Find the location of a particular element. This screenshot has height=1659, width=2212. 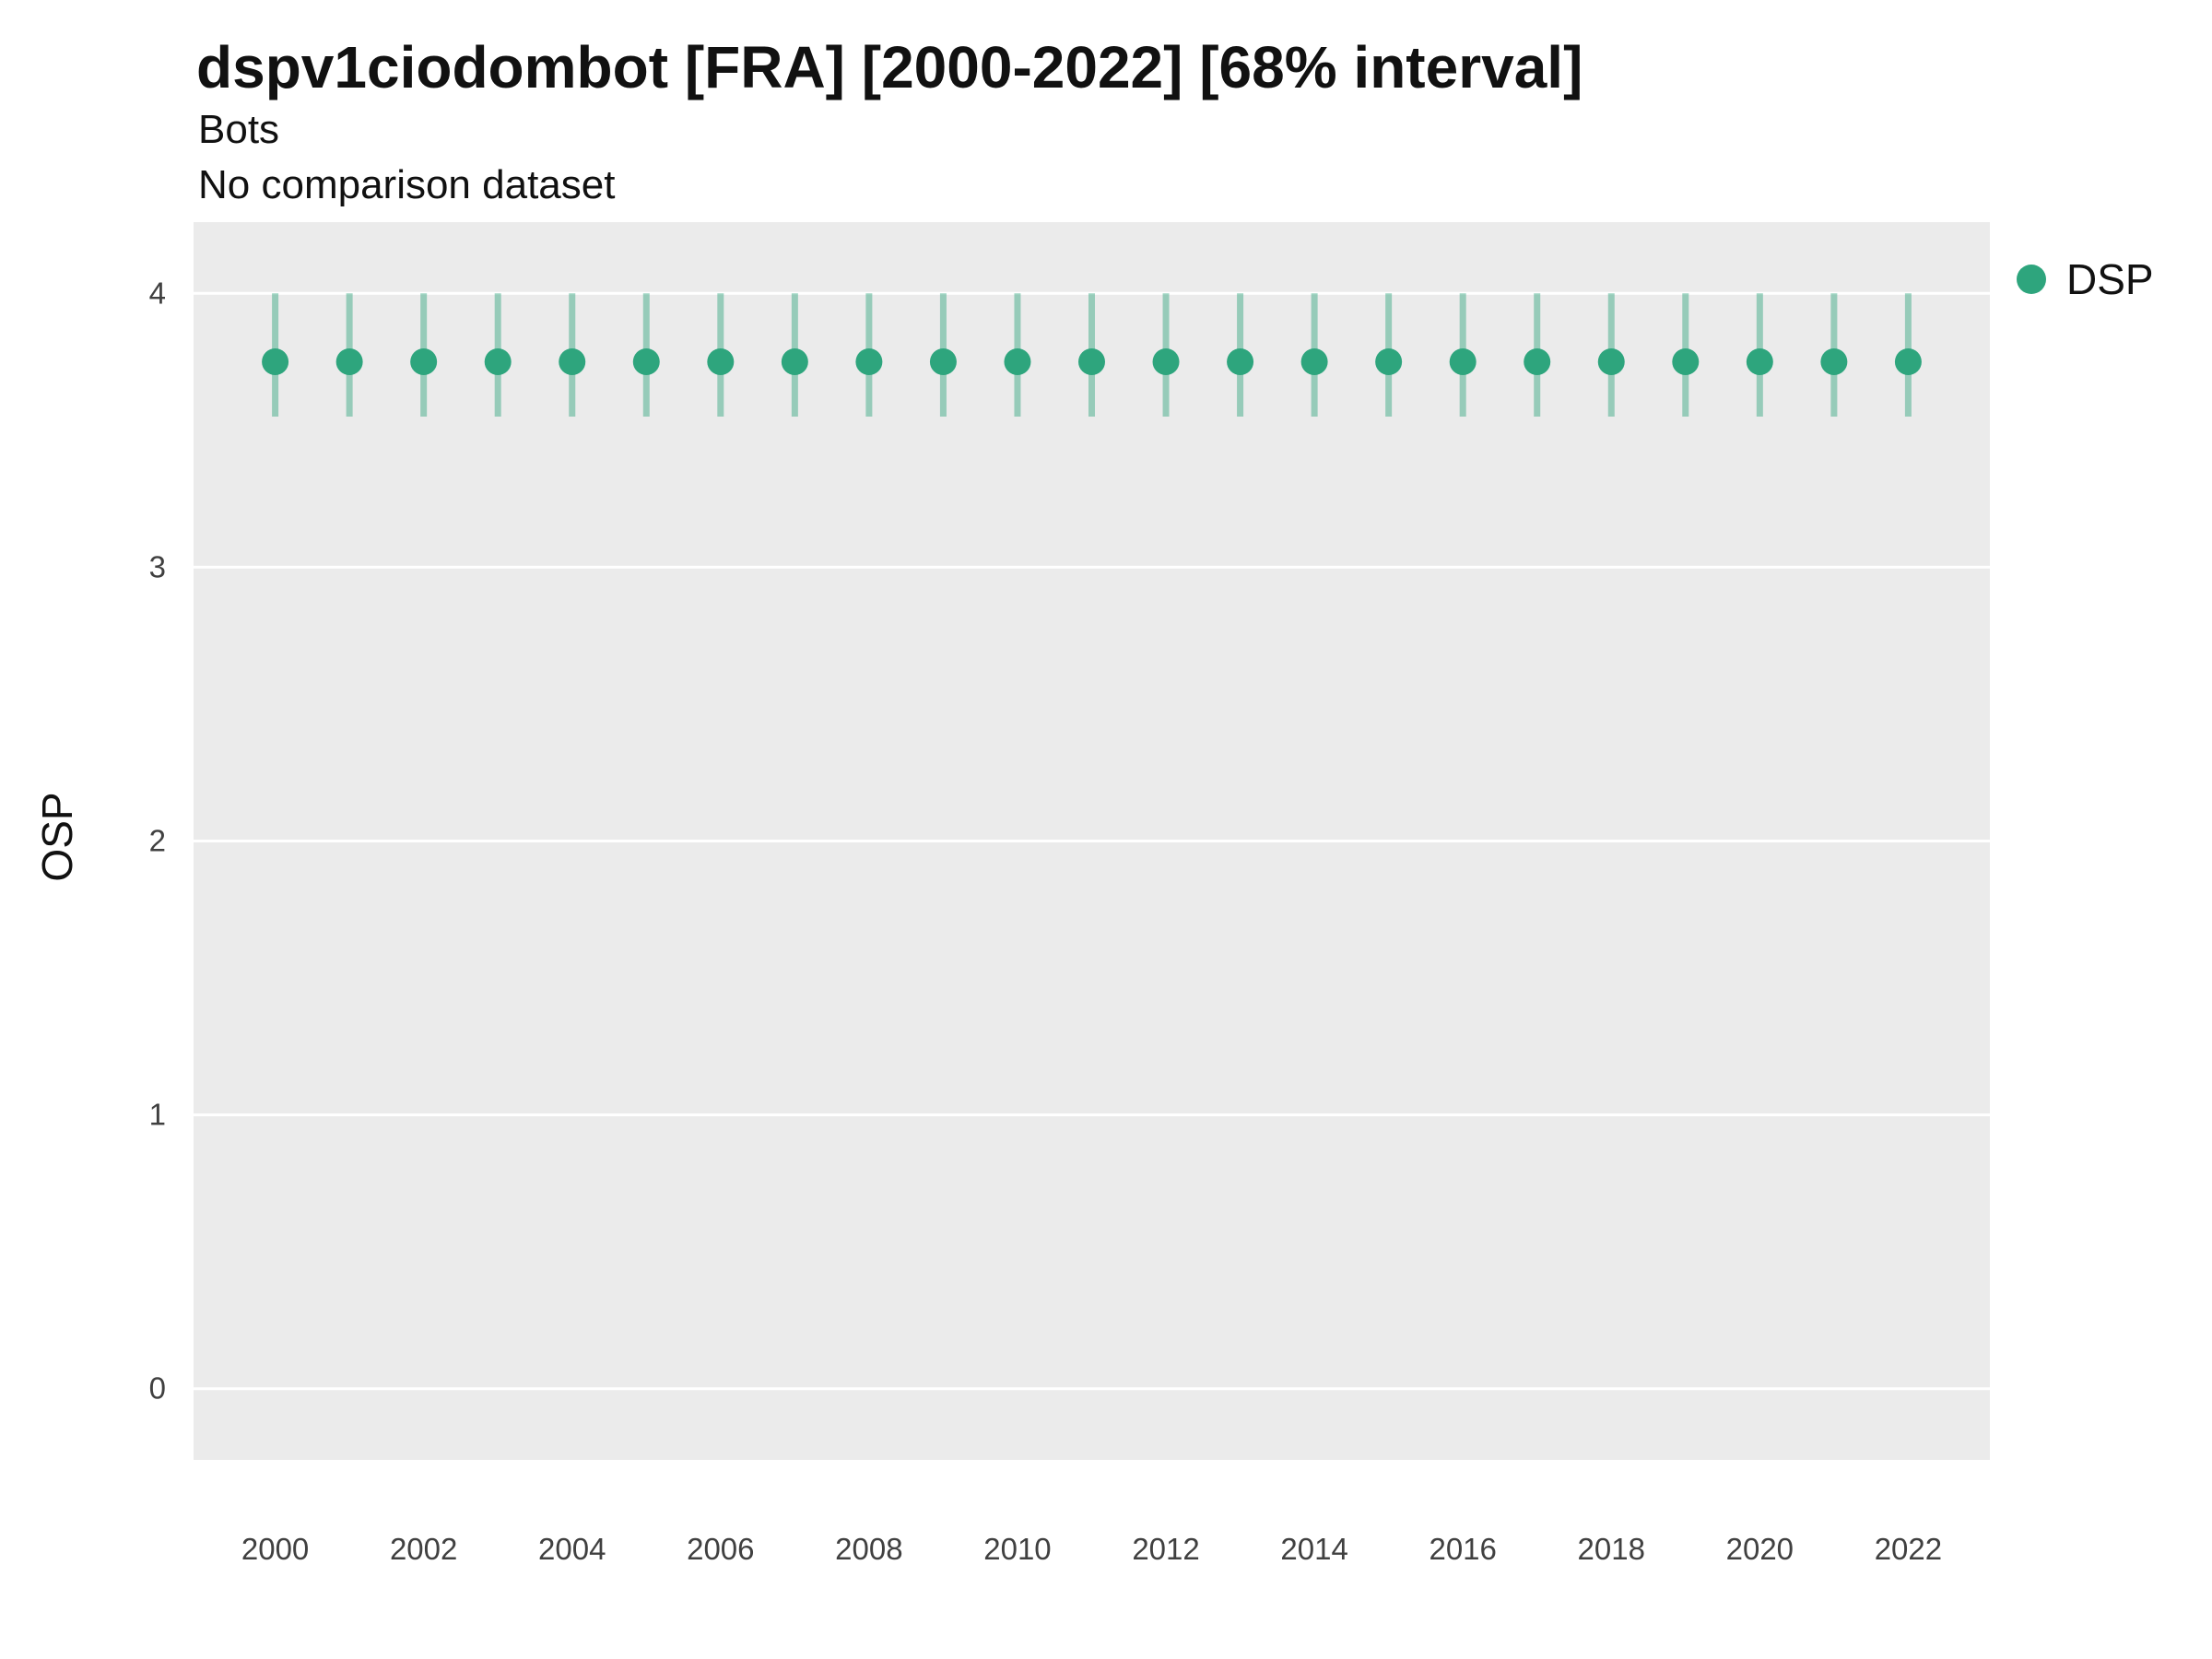

y-tick-label: 0 is located at coordinates (157, 1388).